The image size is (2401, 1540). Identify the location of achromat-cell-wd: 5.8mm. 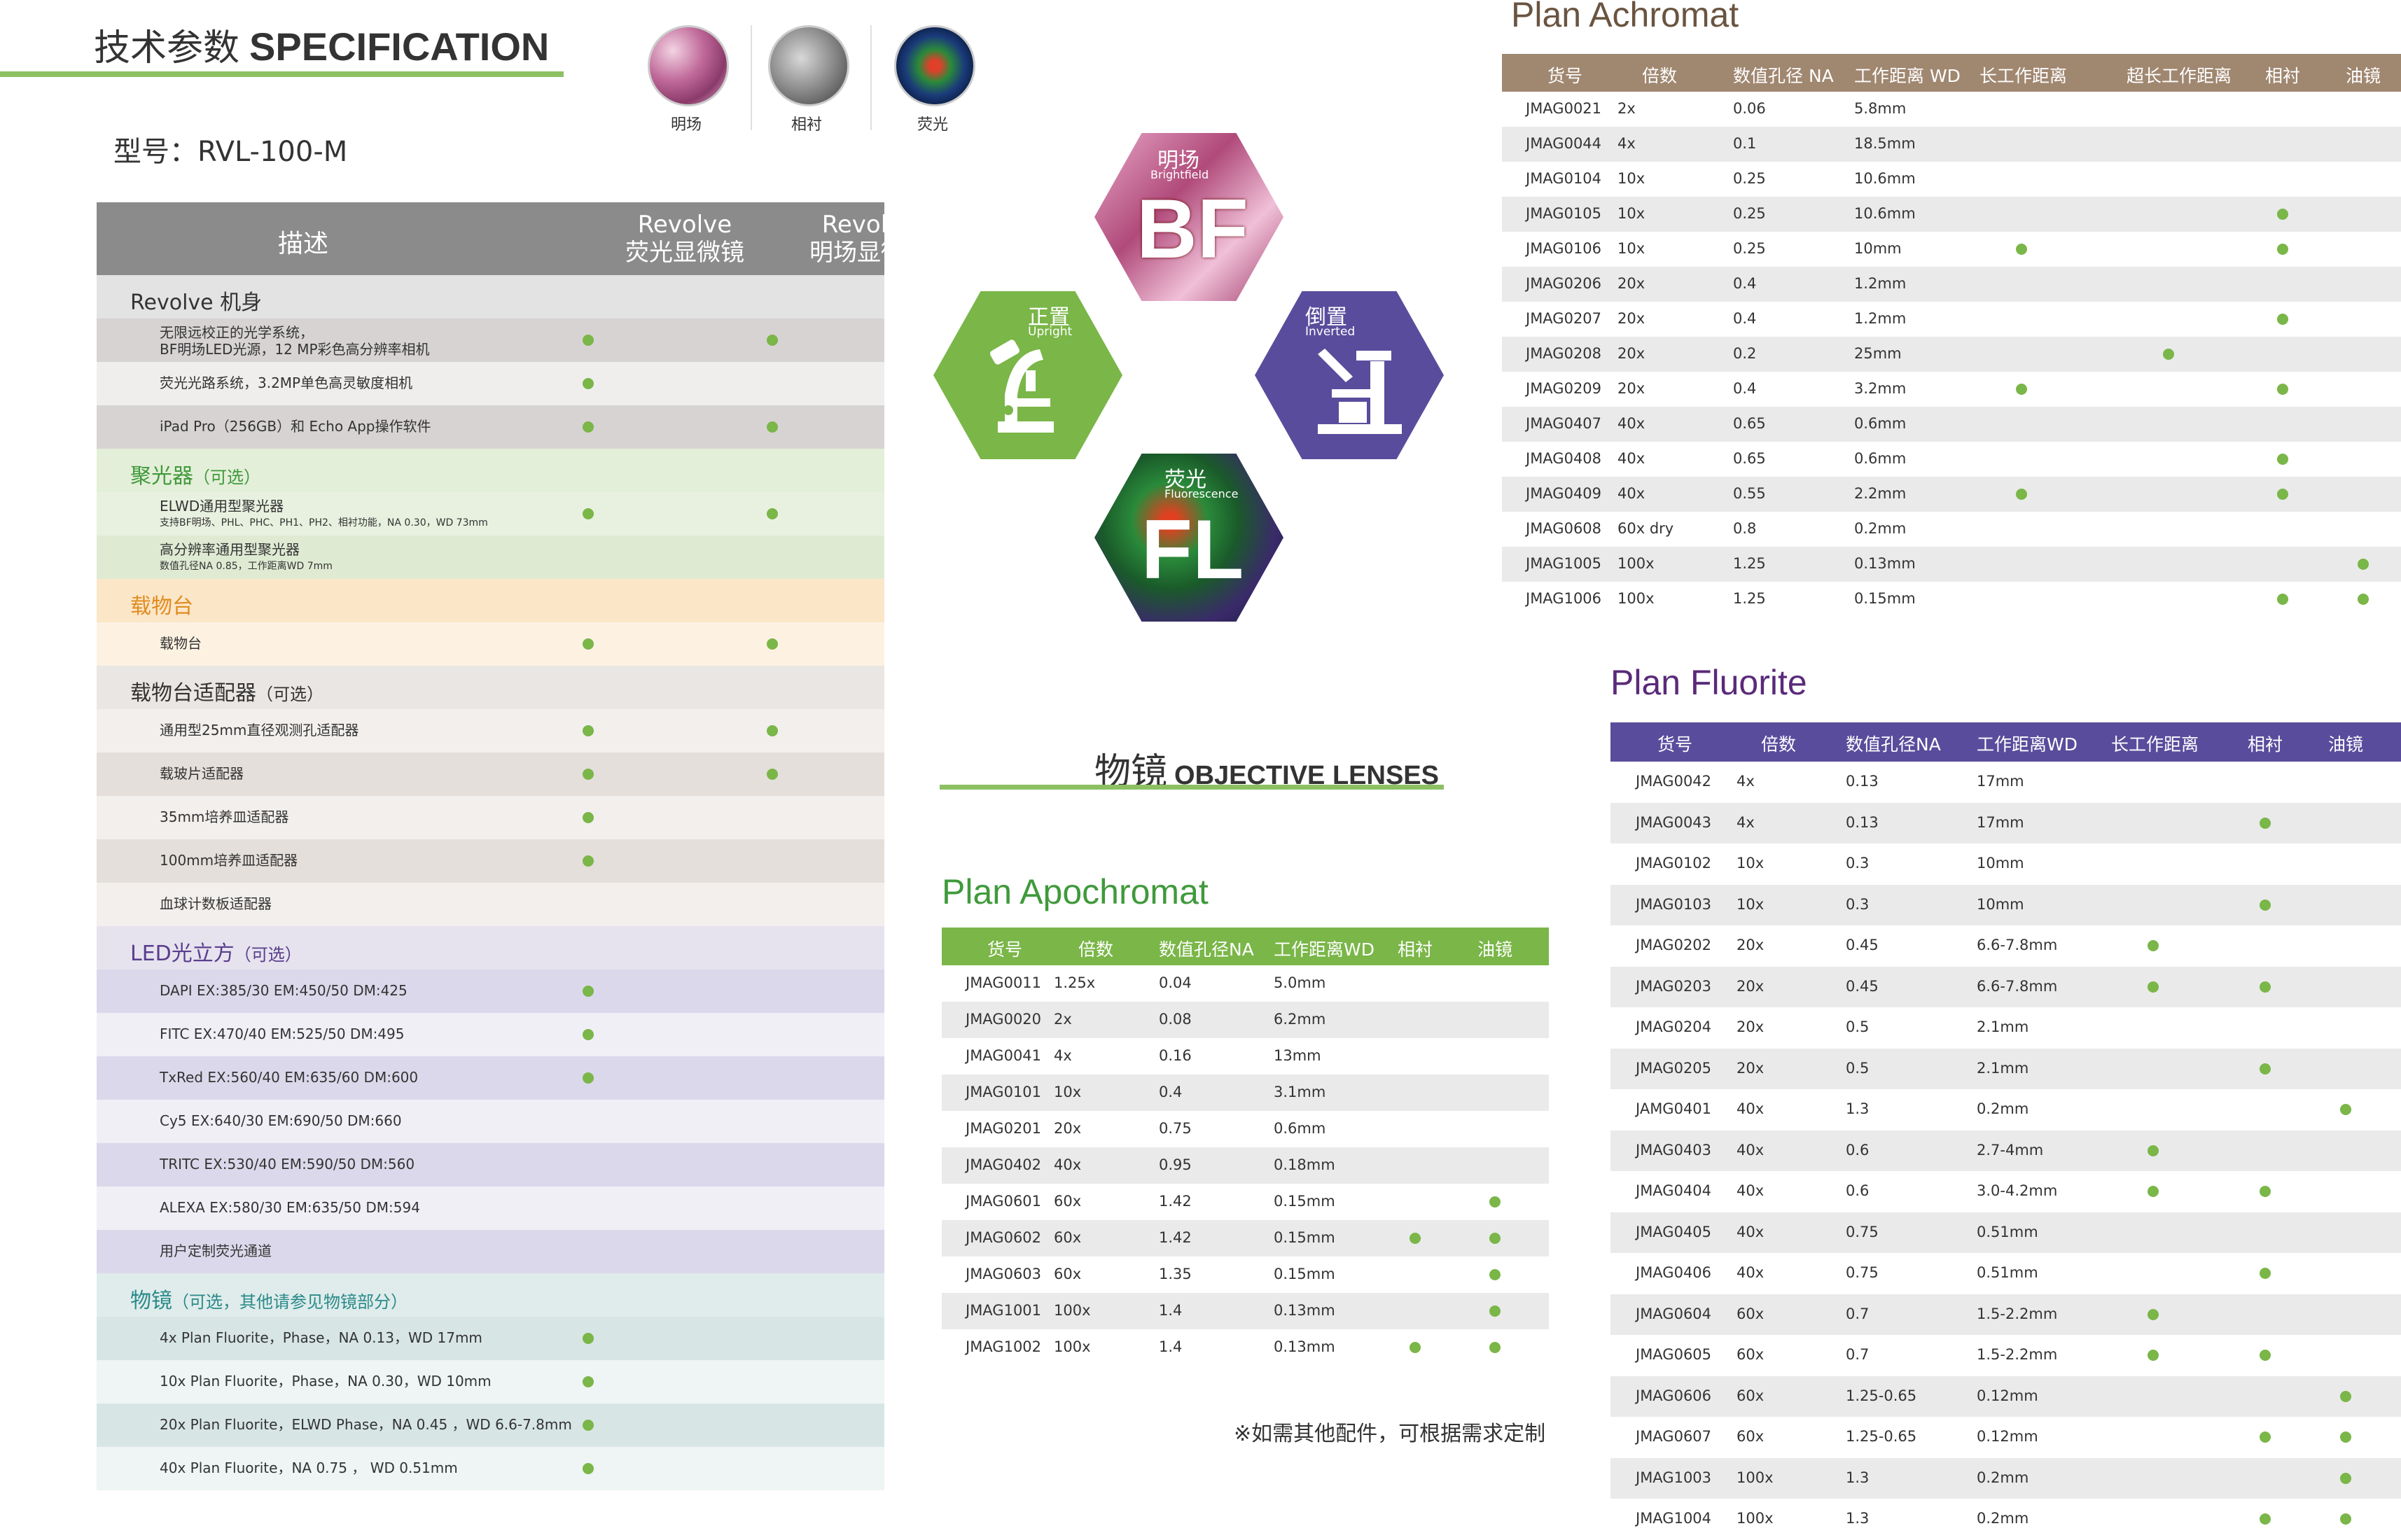
(1880, 108).